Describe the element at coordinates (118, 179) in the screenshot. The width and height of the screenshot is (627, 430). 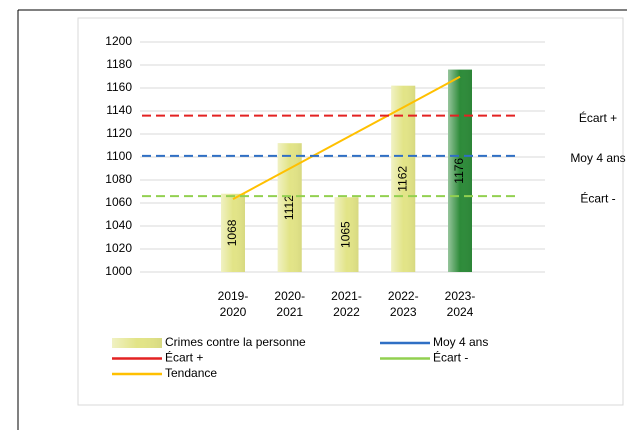
I see `y-tick-label: 1080` at that location.